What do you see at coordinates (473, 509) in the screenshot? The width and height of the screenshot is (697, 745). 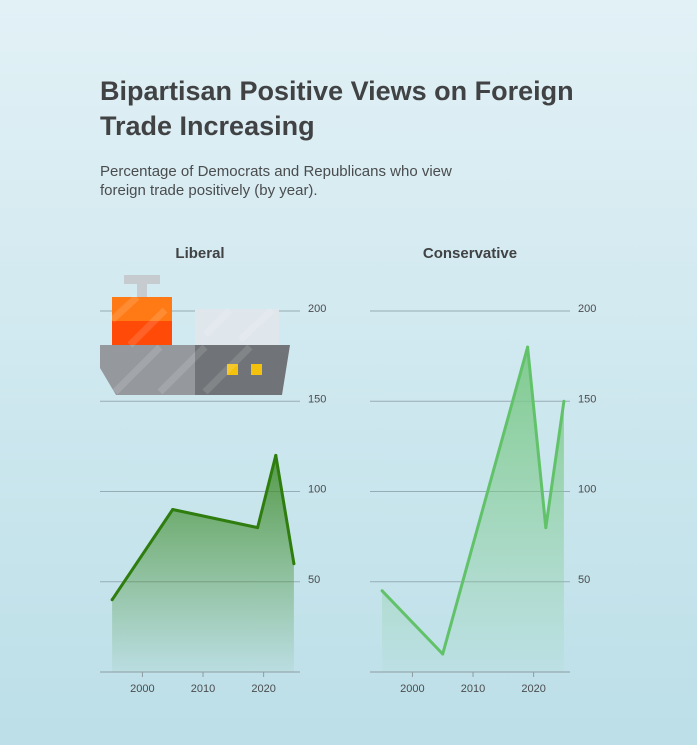 I see `conservative-area-fill` at bounding box center [473, 509].